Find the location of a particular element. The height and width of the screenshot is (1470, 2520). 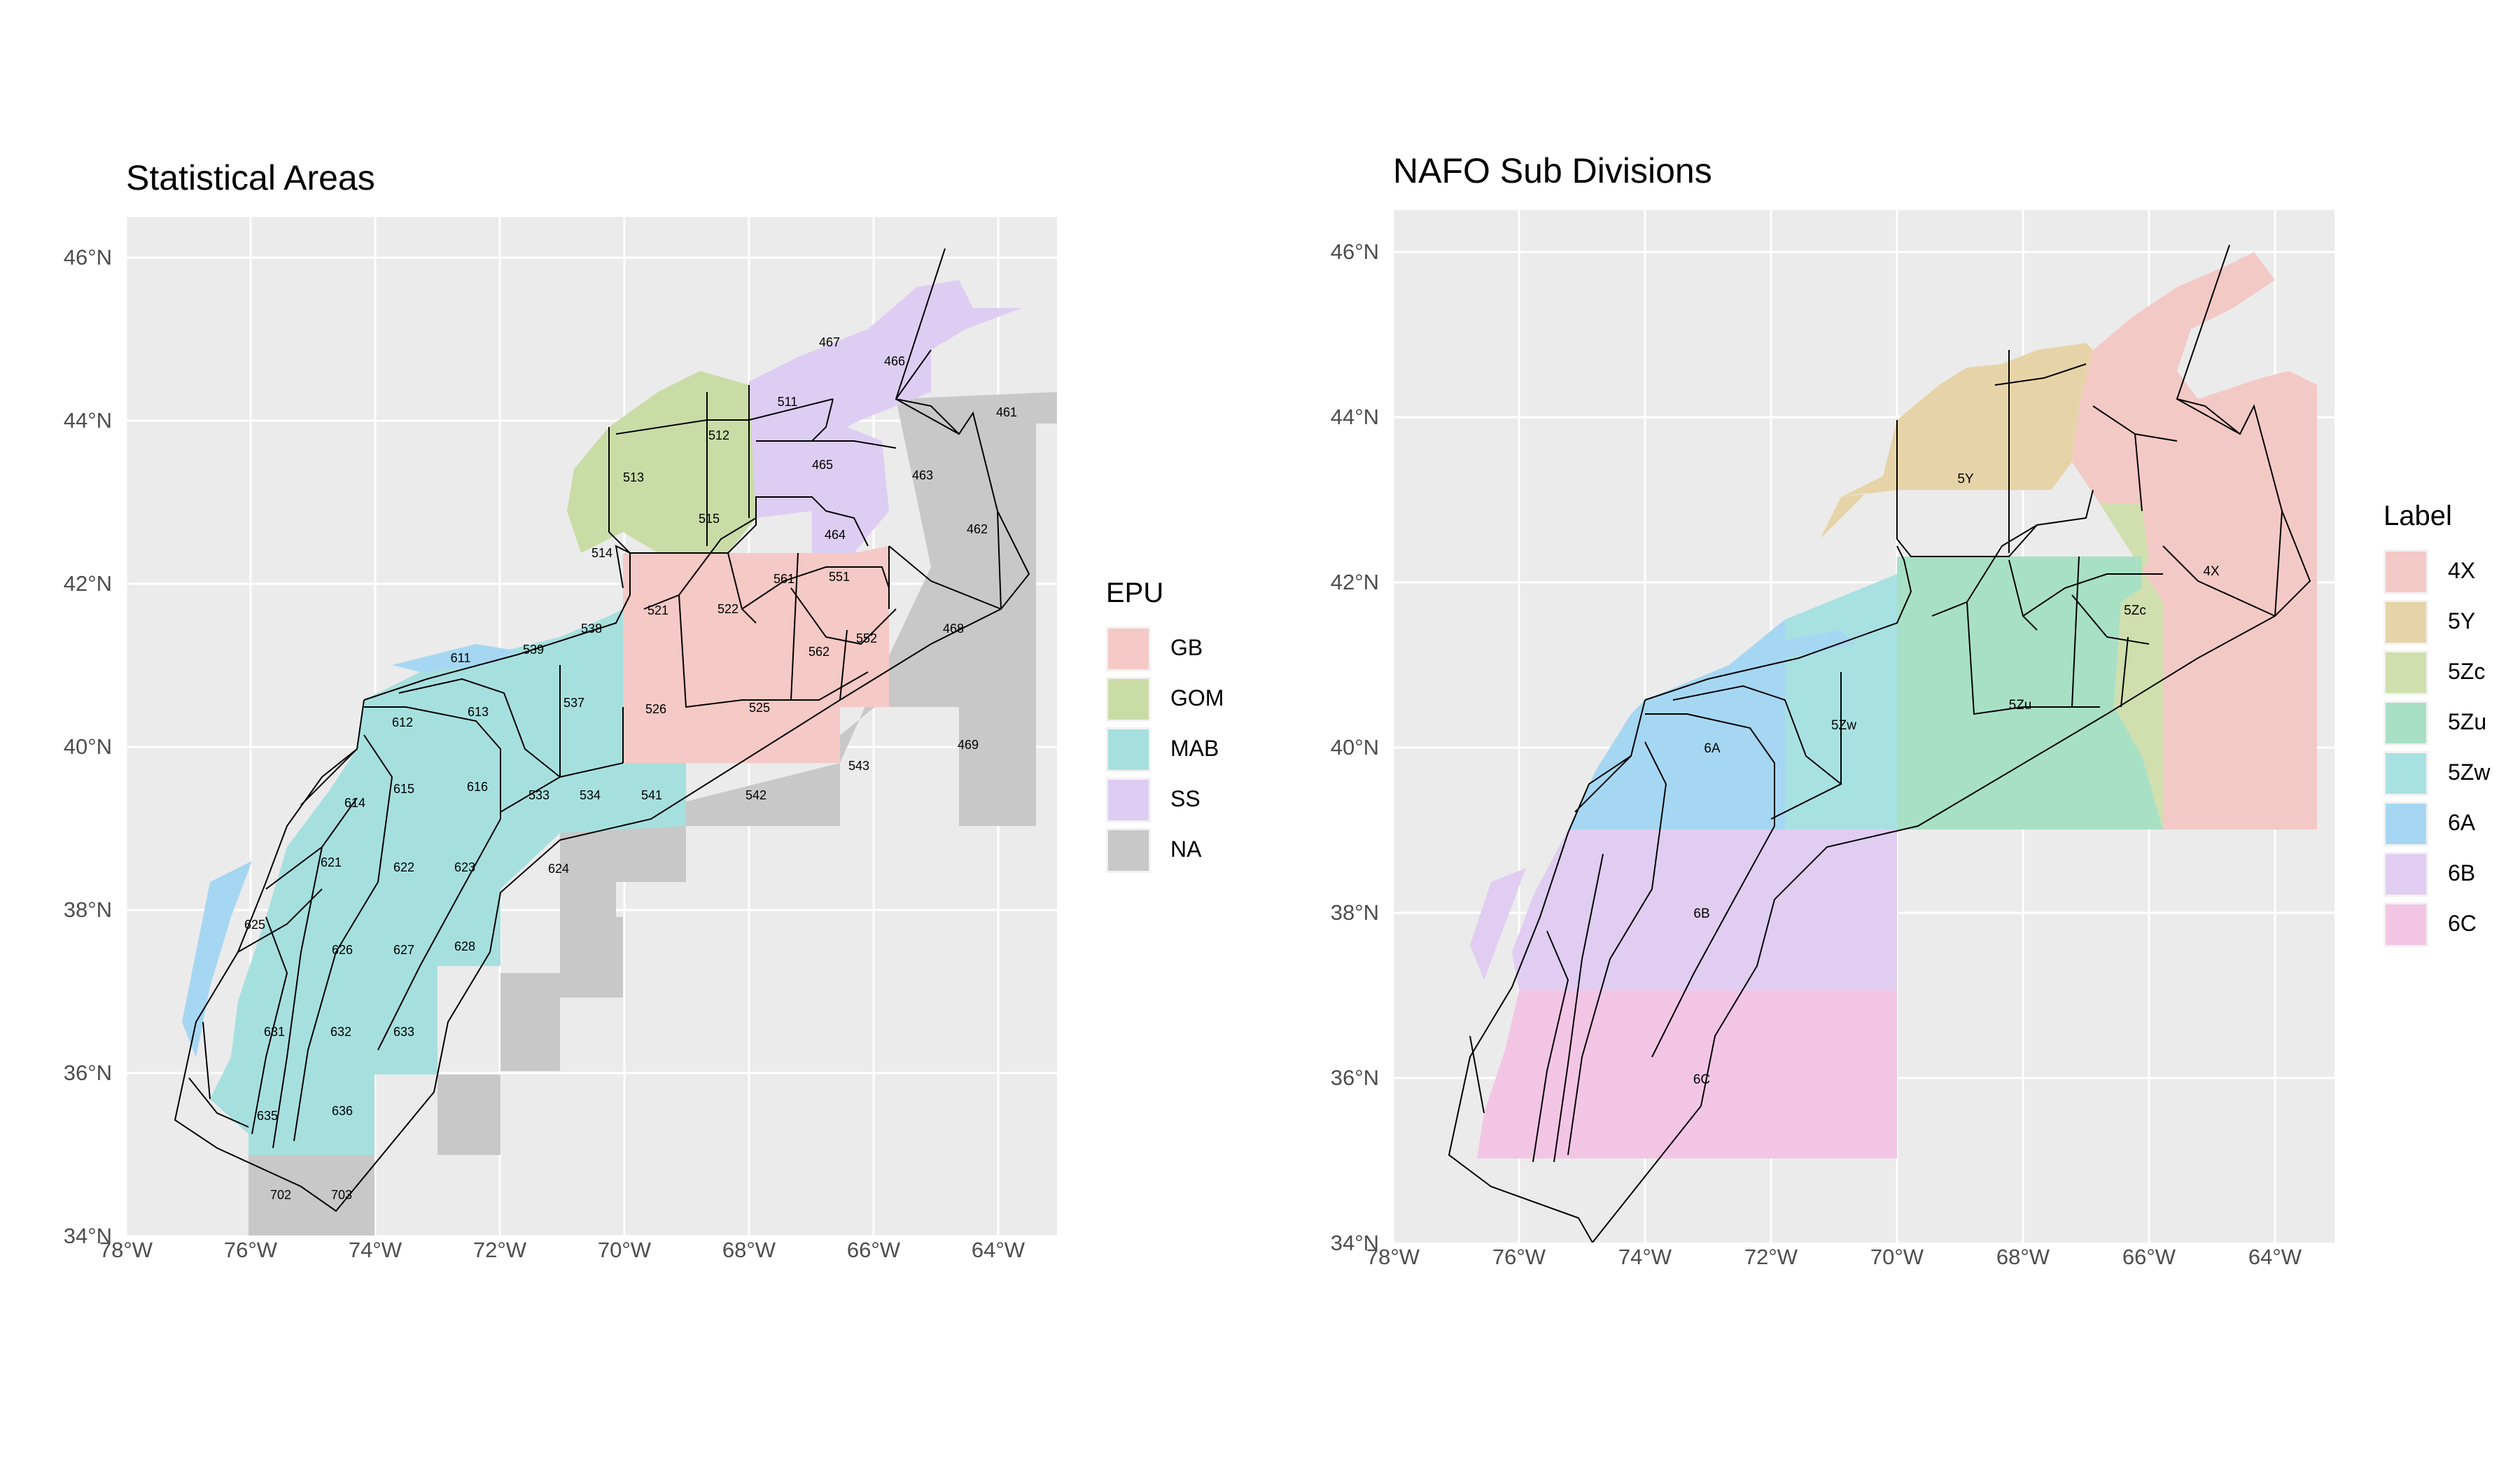

area-label: 522 is located at coordinates (728, 609).